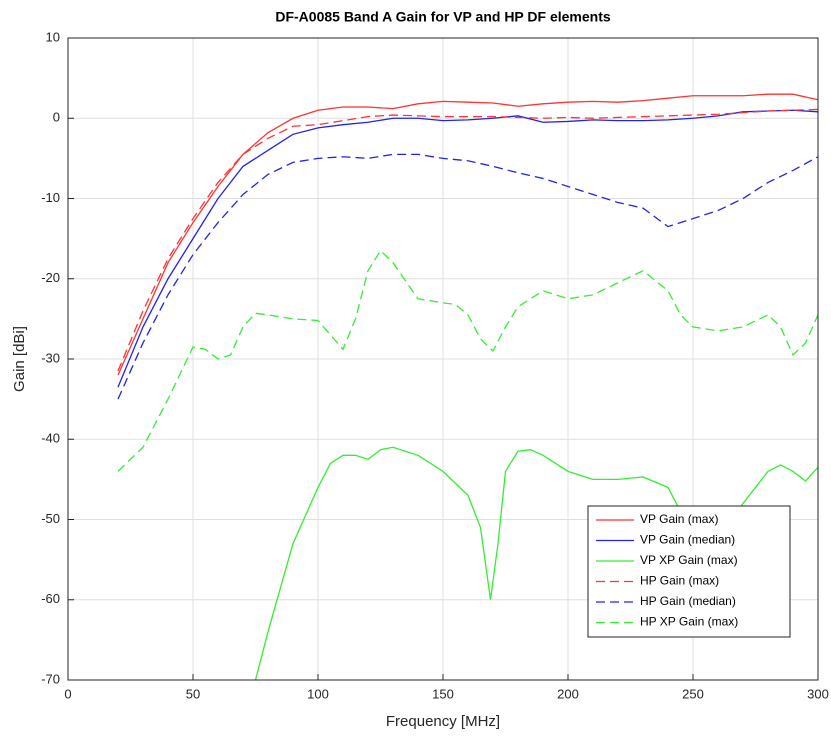 This screenshot has width=831, height=737. What do you see at coordinates (679, 581) in the screenshot?
I see `legend-label: HP Gain (max)` at bounding box center [679, 581].